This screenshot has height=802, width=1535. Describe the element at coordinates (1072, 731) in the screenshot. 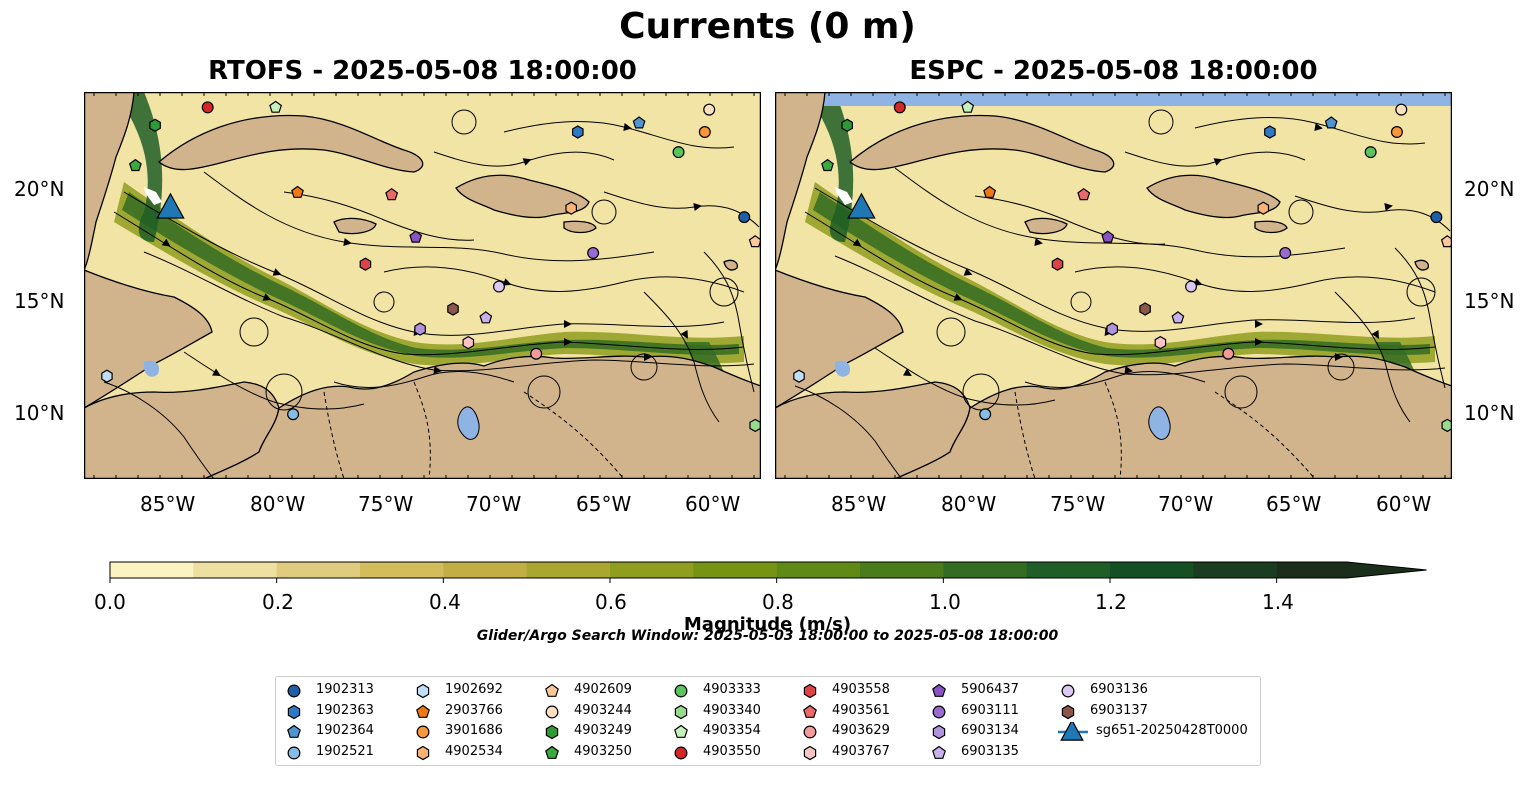

I see `legend-triangle-marker` at that location.